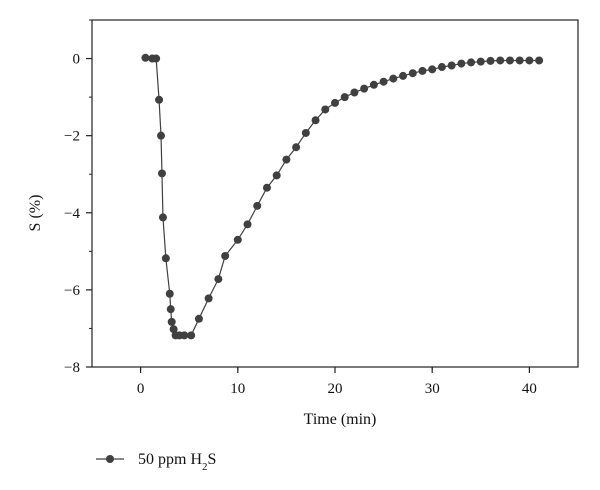 This screenshot has height=490, width=600. I want to click on x-axis: 0 10 20 30 40, so click(337, 382).